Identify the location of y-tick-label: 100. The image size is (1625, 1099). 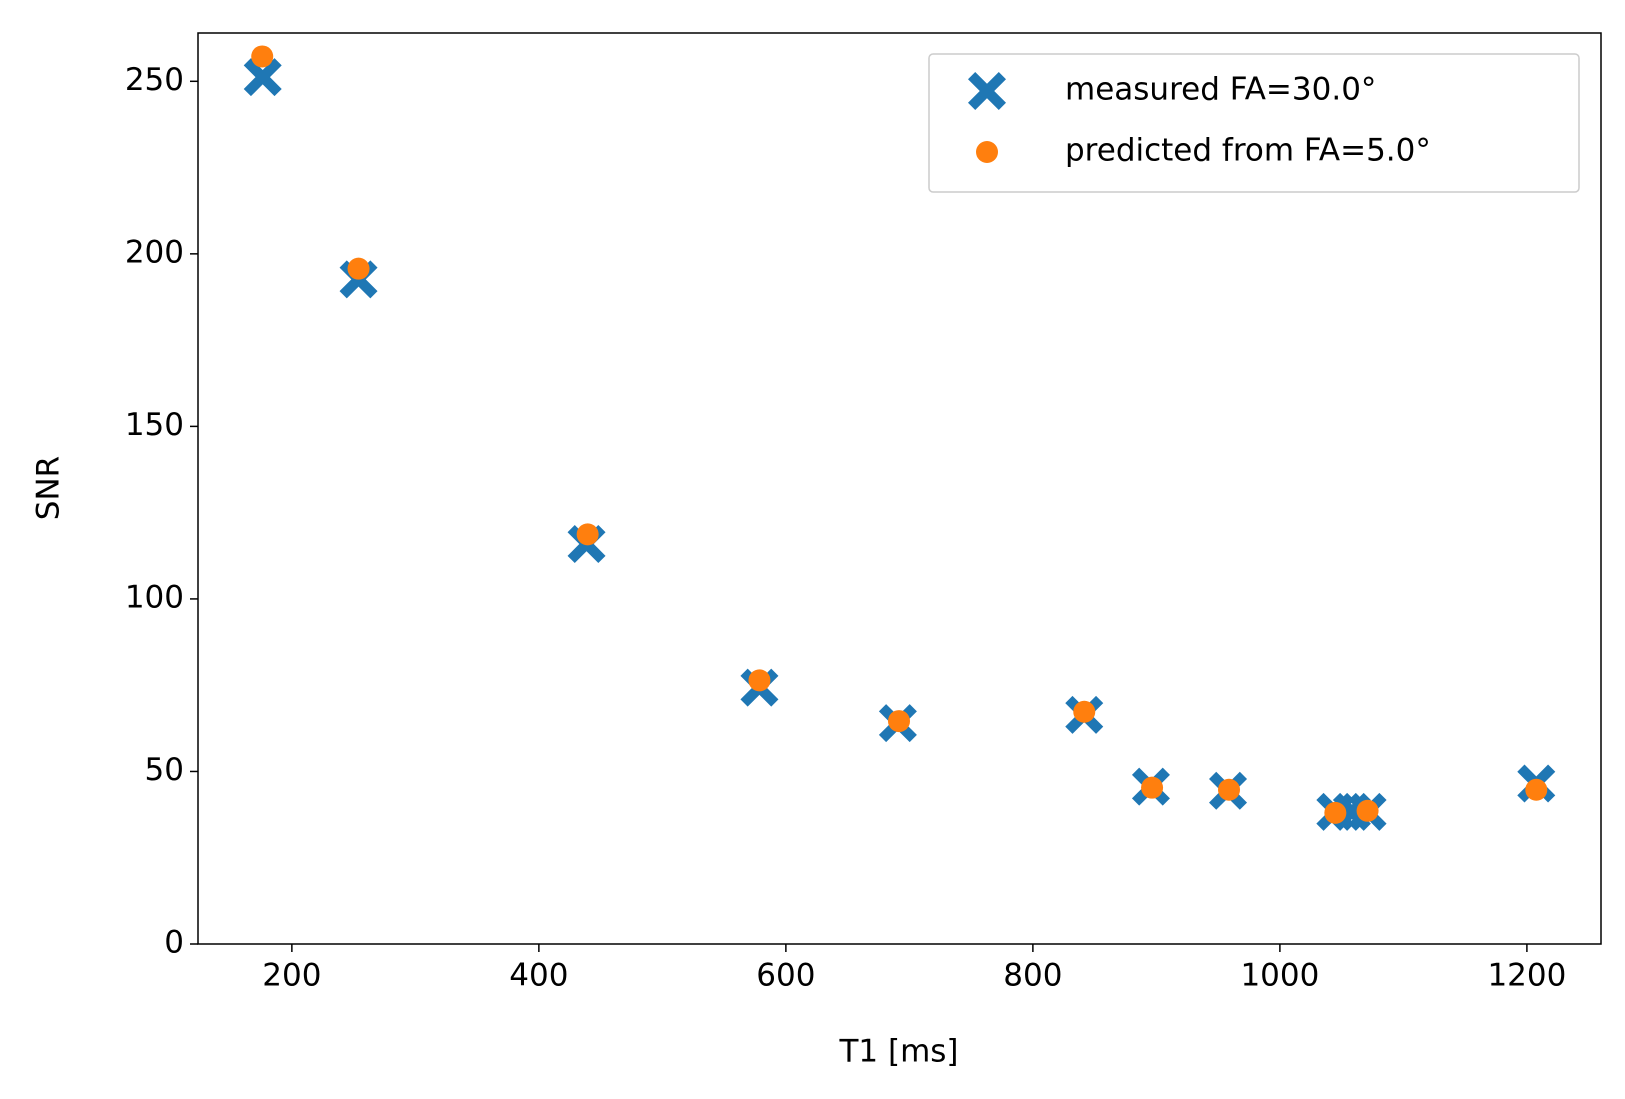
(154, 597).